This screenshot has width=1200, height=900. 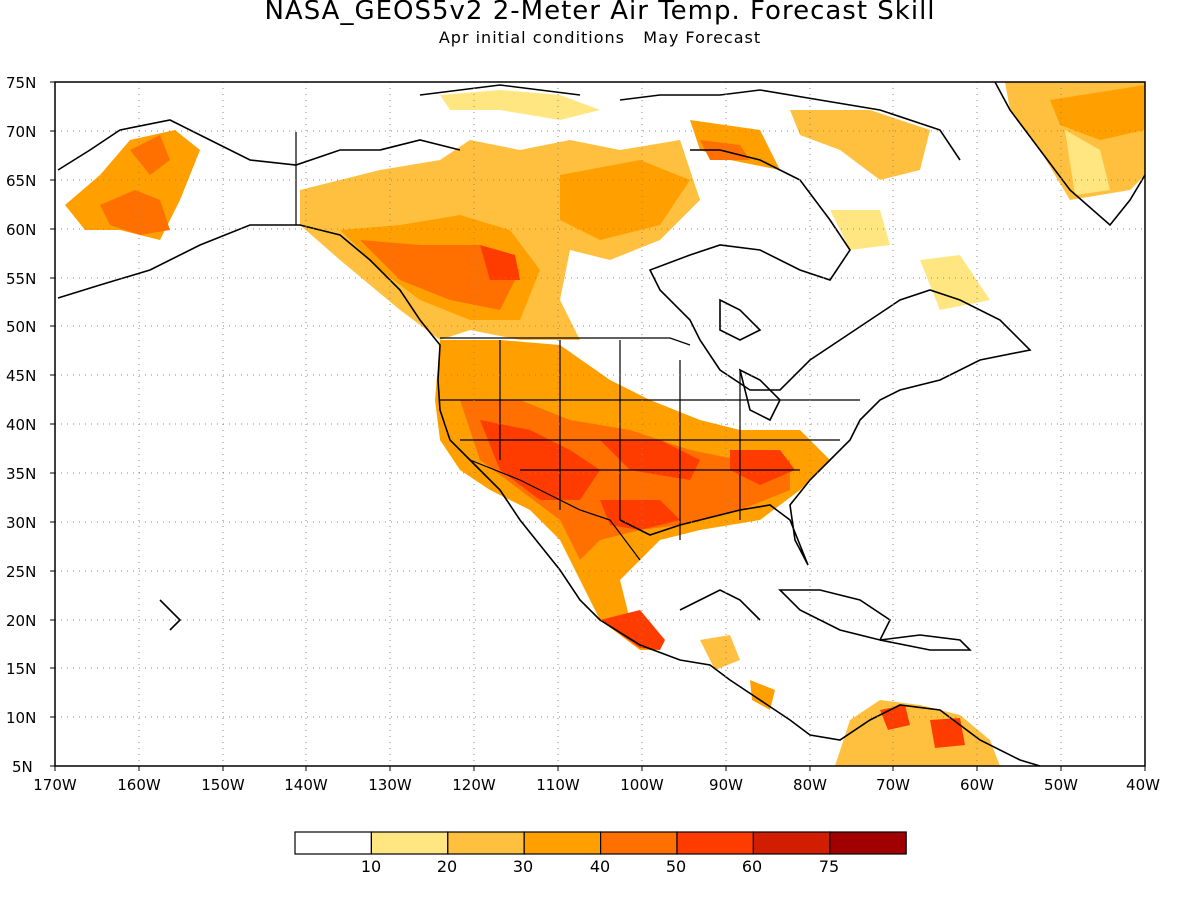 What do you see at coordinates (223, 785) in the screenshot?
I see `lon-label: 150W` at bounding box center [223, 785].